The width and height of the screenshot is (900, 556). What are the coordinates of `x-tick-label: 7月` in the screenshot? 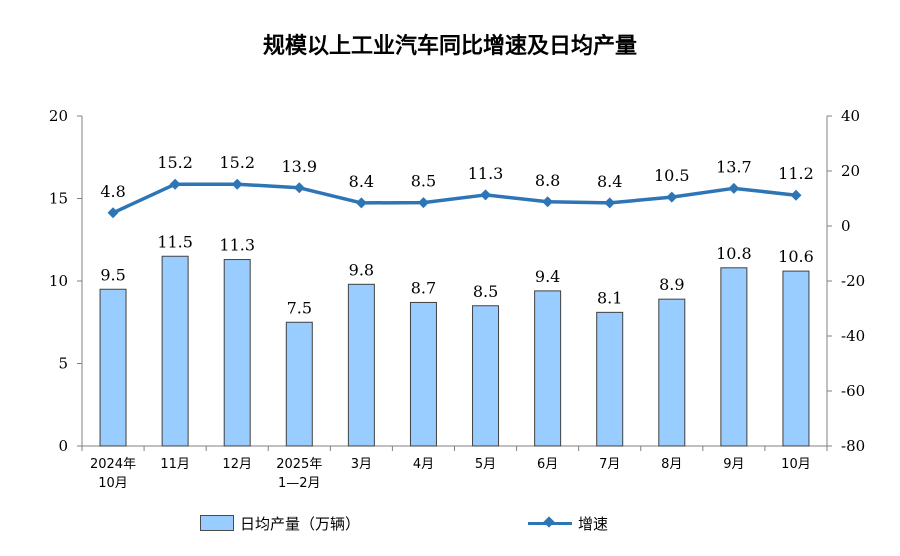 It's located at (609, 464).